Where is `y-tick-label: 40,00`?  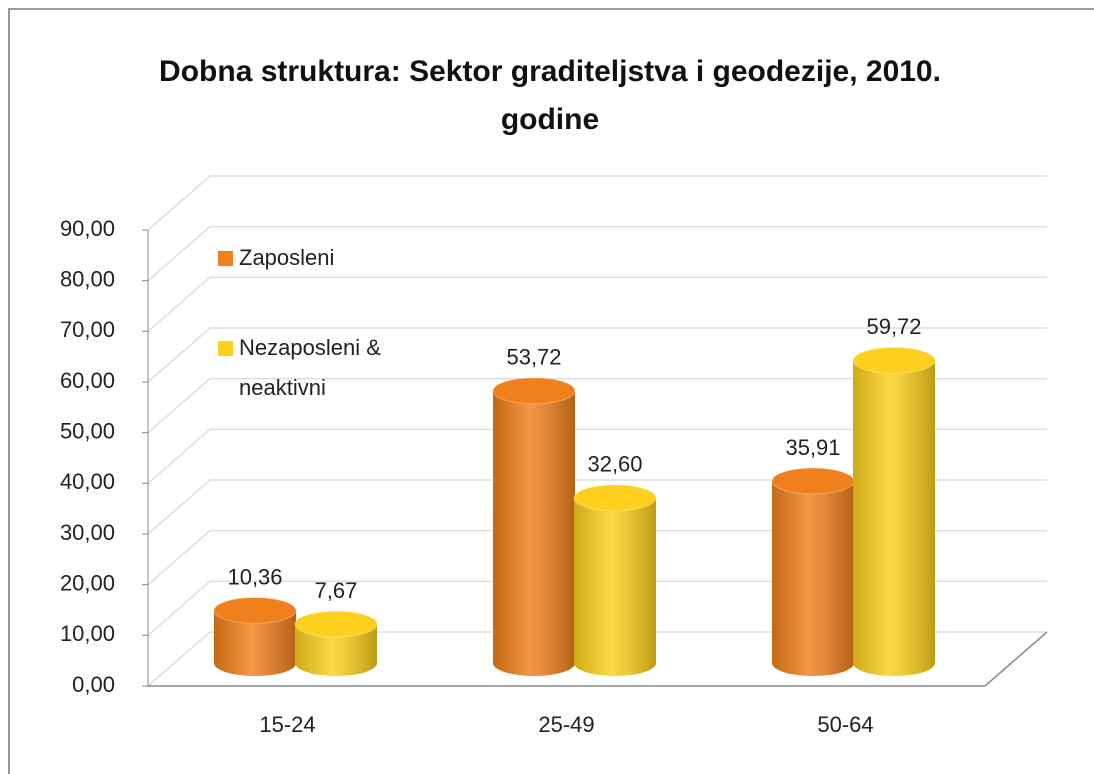 y-tick-label: 40,00 is located at coordinates (87, 481).